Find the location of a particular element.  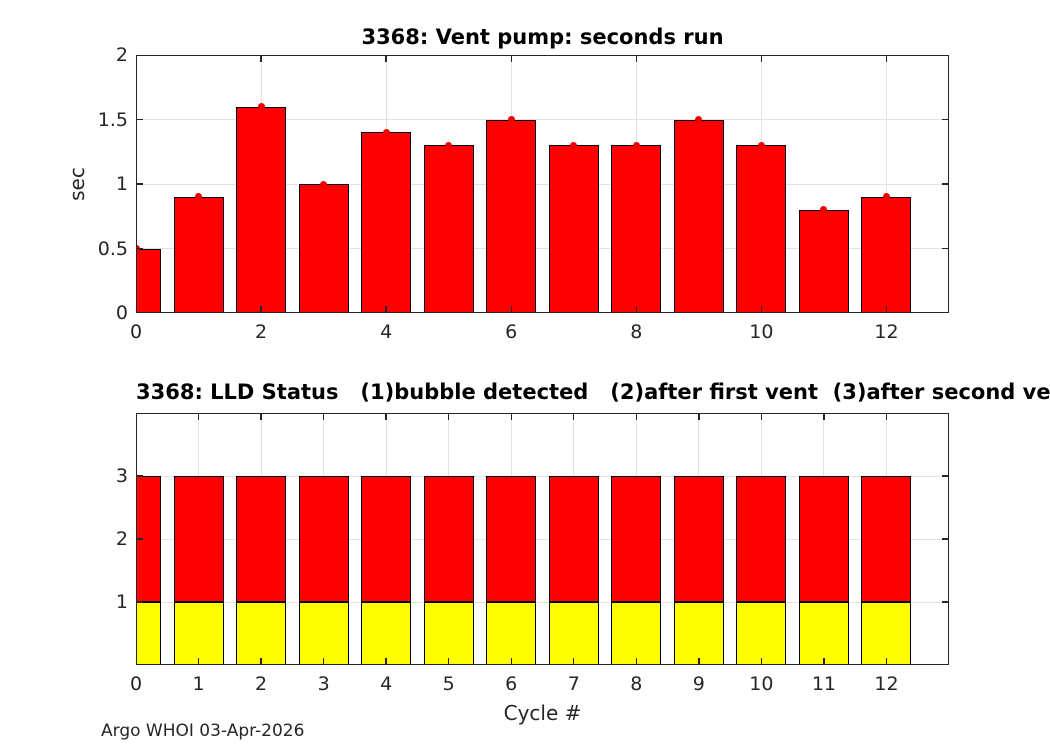

y-tick-label: 1.5 is located at coordinates (112, 119).